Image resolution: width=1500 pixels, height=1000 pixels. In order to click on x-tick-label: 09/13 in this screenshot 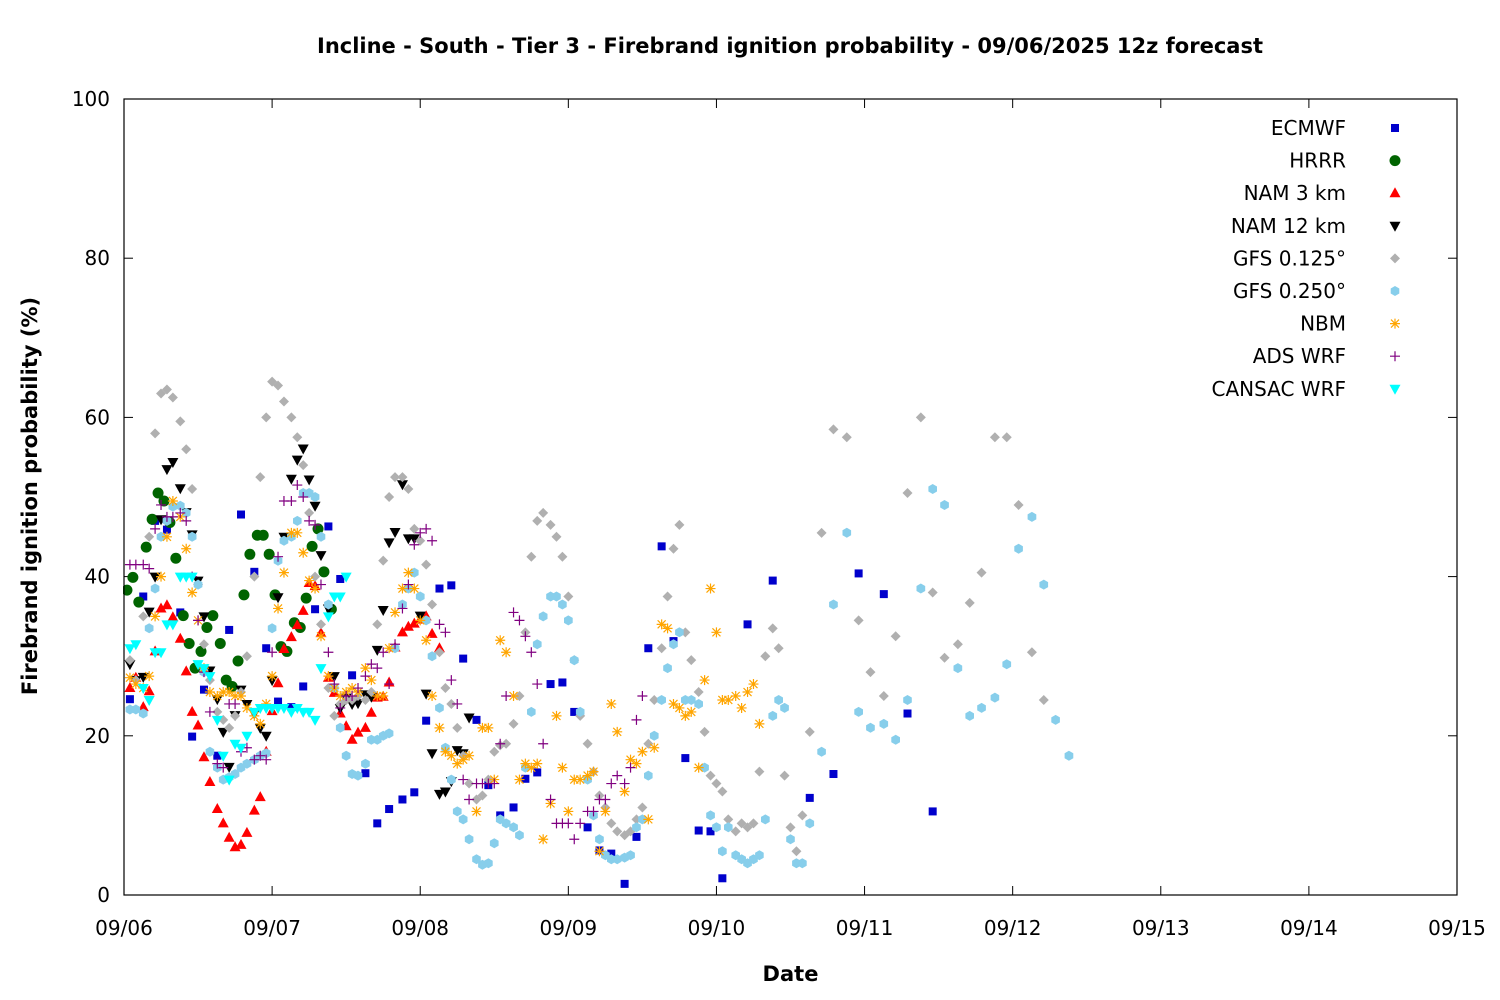, I will do `click(1161, 928)`.